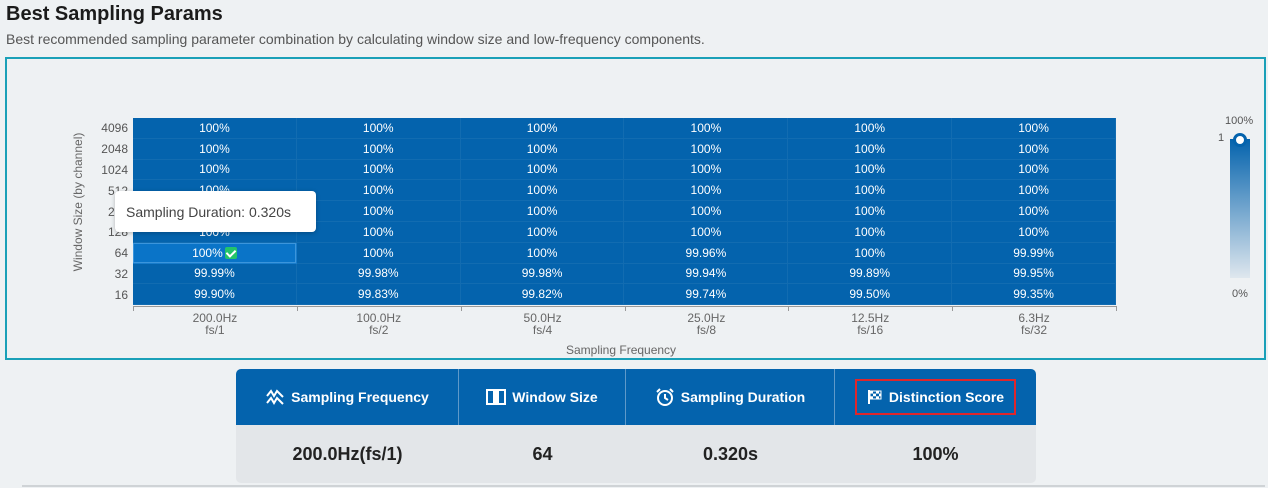 Image resolution: width=1268 pixels, height=488 pixels. I want to click on wave-icon, so click(275, 397).